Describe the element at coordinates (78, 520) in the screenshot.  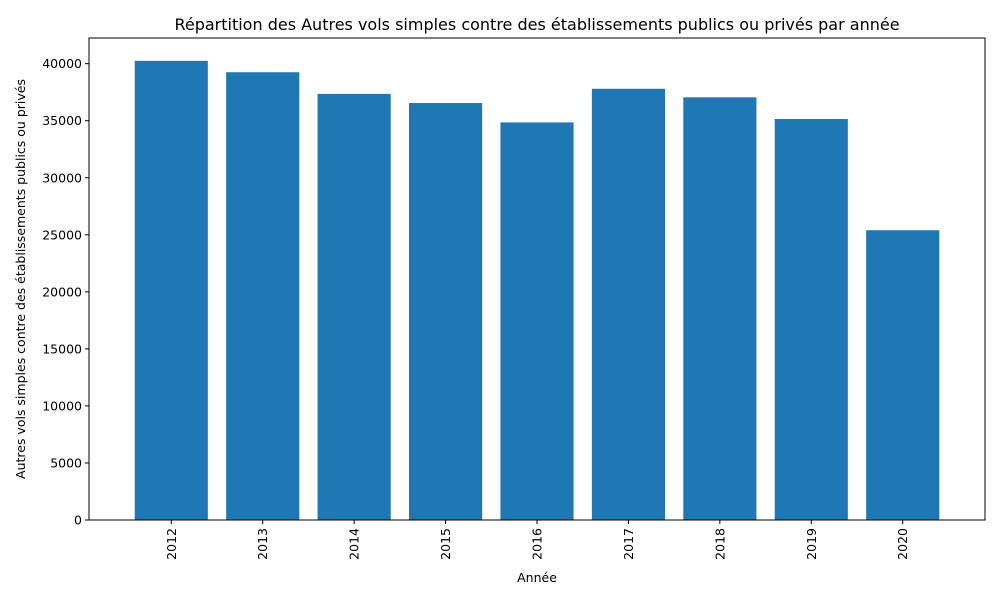
I see `y-tick-label: 0` at that location.